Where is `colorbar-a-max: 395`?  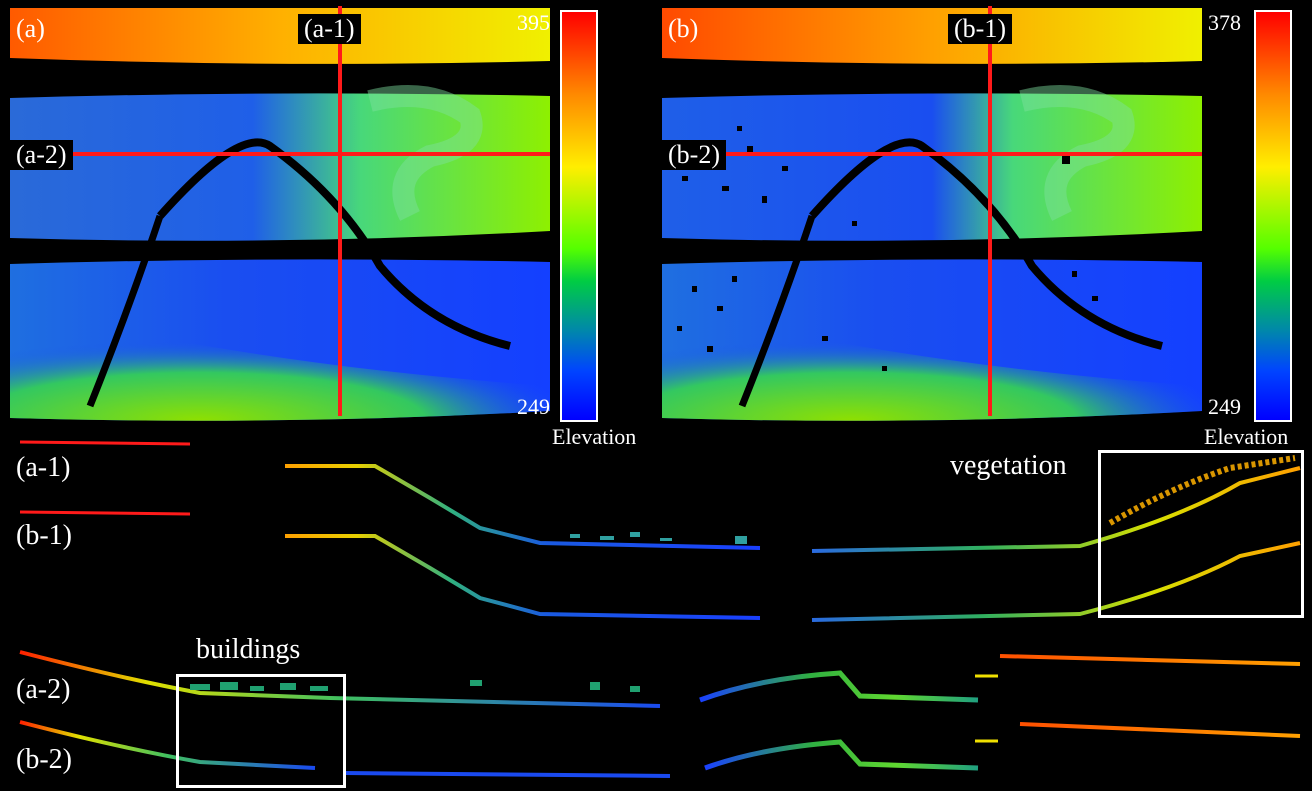 colorbar-a-max: 395 is located at coordinates (533, 22).